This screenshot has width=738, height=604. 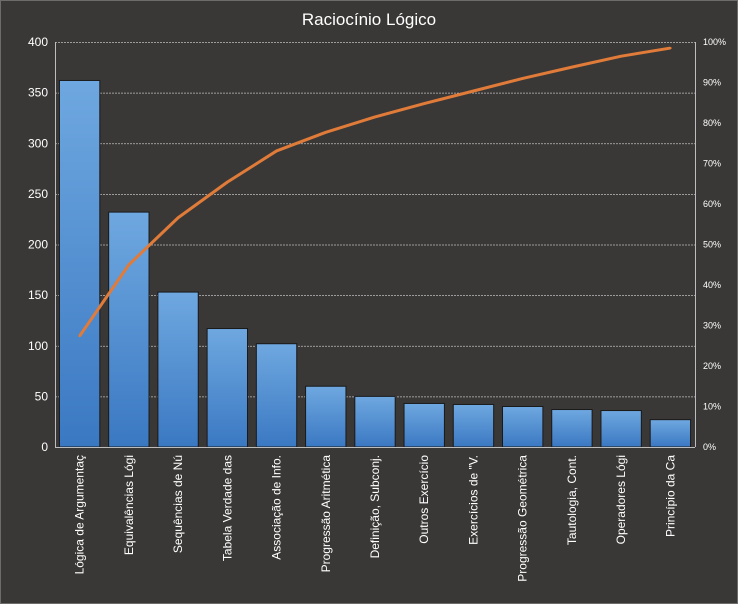 What do you see at coordinates (369, 19) in the screenshot?
I see `chart-title: Raciocínio Lógico` at bounding box center [369, 19].